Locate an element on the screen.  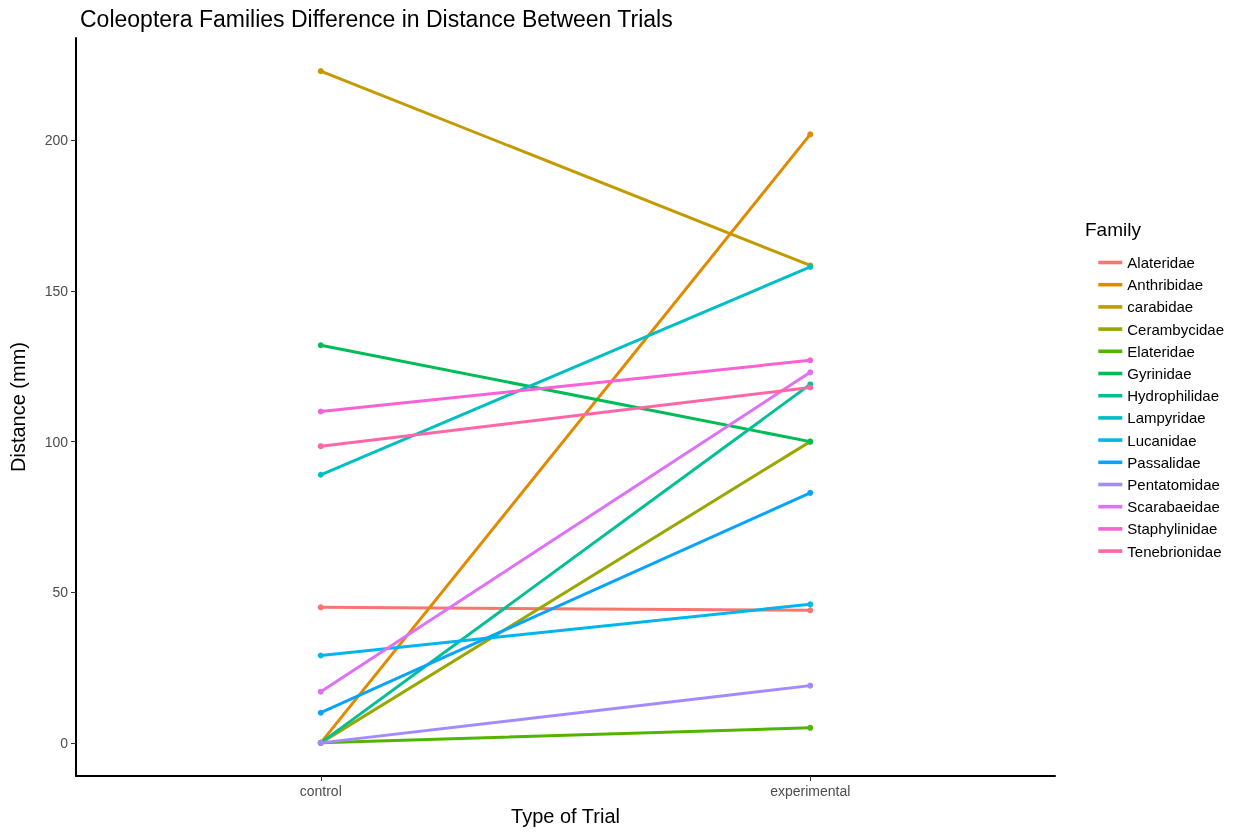
legend-label: carabidae is located at coordinates (1160, 307).